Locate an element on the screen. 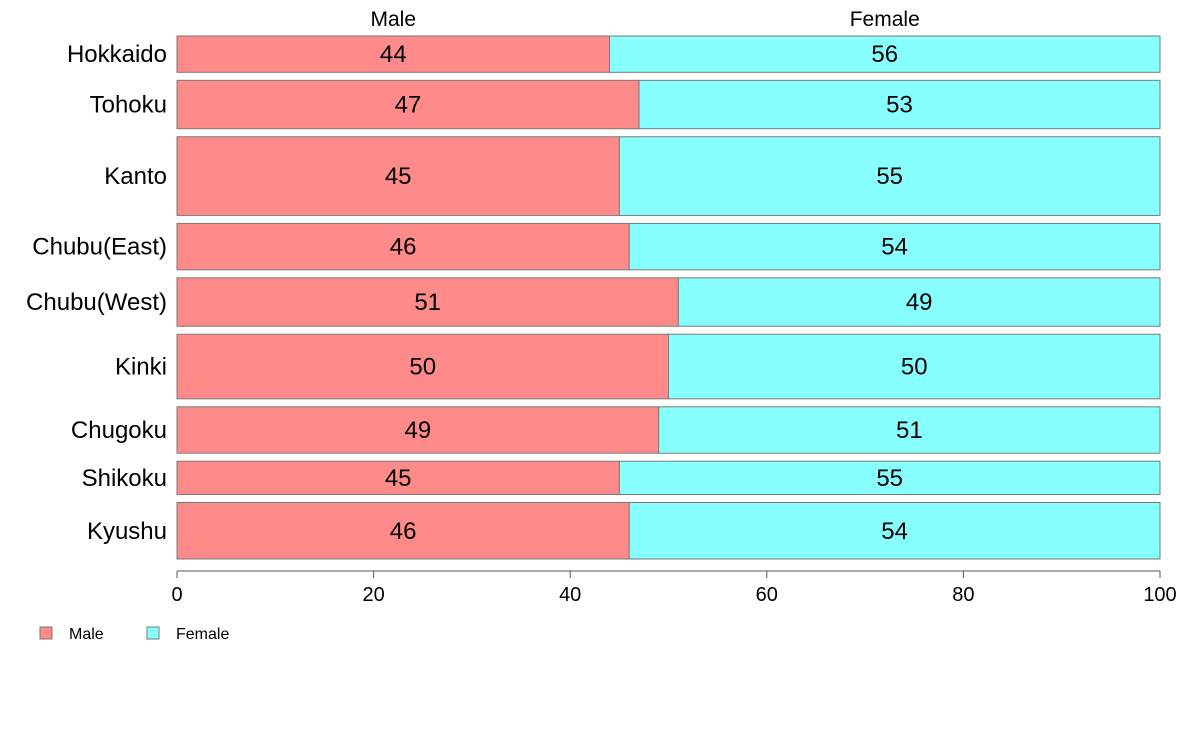 This screenshot has width=1188, height=736. data-label-hokkaido-male: 44 is located at coordinates (393, 54).